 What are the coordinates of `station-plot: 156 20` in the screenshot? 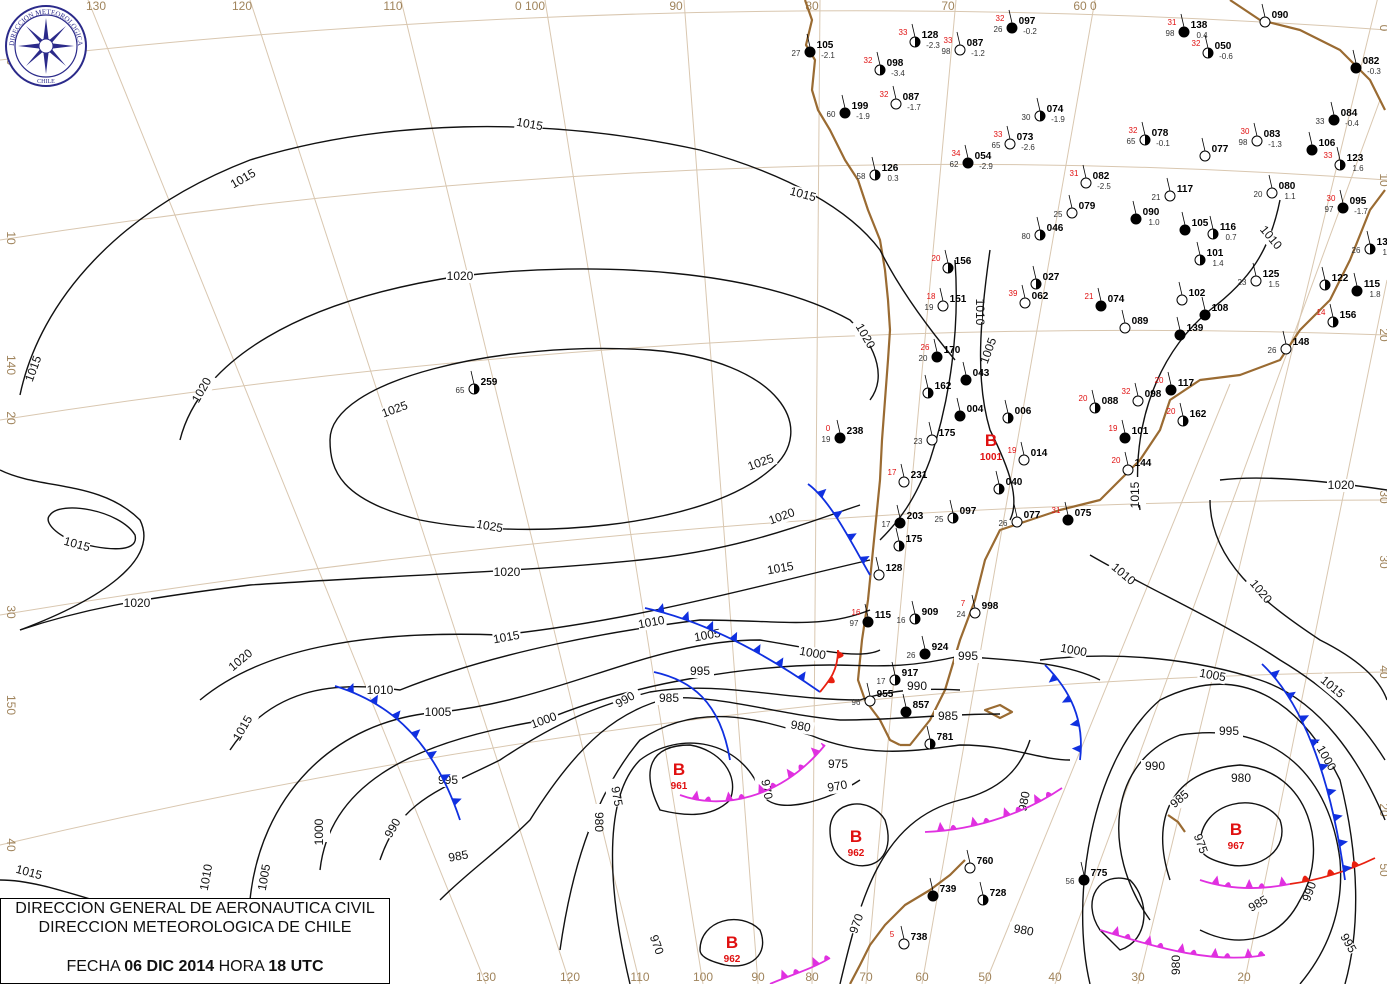 It's located at (952, 261).